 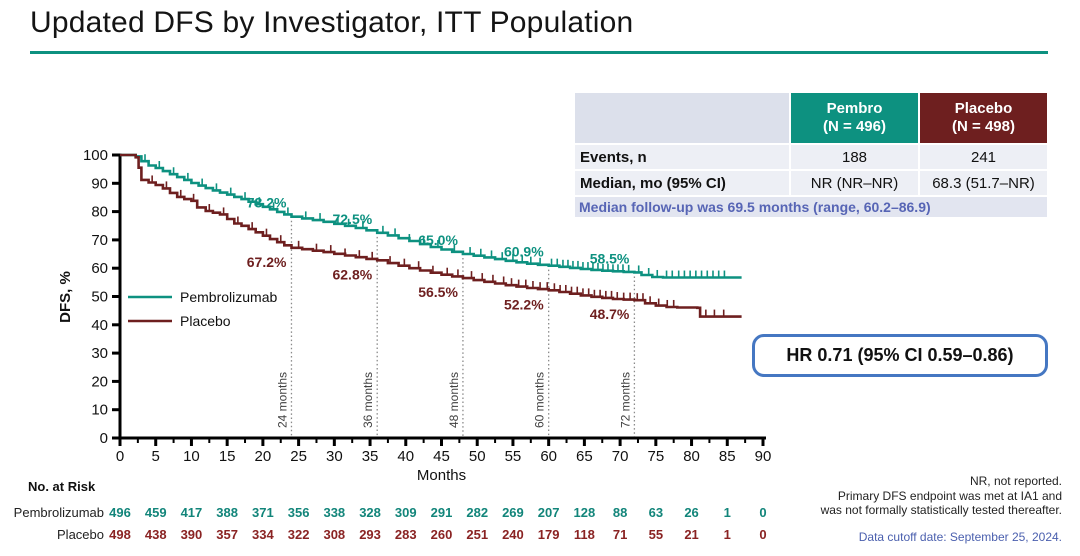 What do you see at coordinates (441, 456) in the screenshot?
I see `x-tick-label: 45` at bounding box center [441, 456].